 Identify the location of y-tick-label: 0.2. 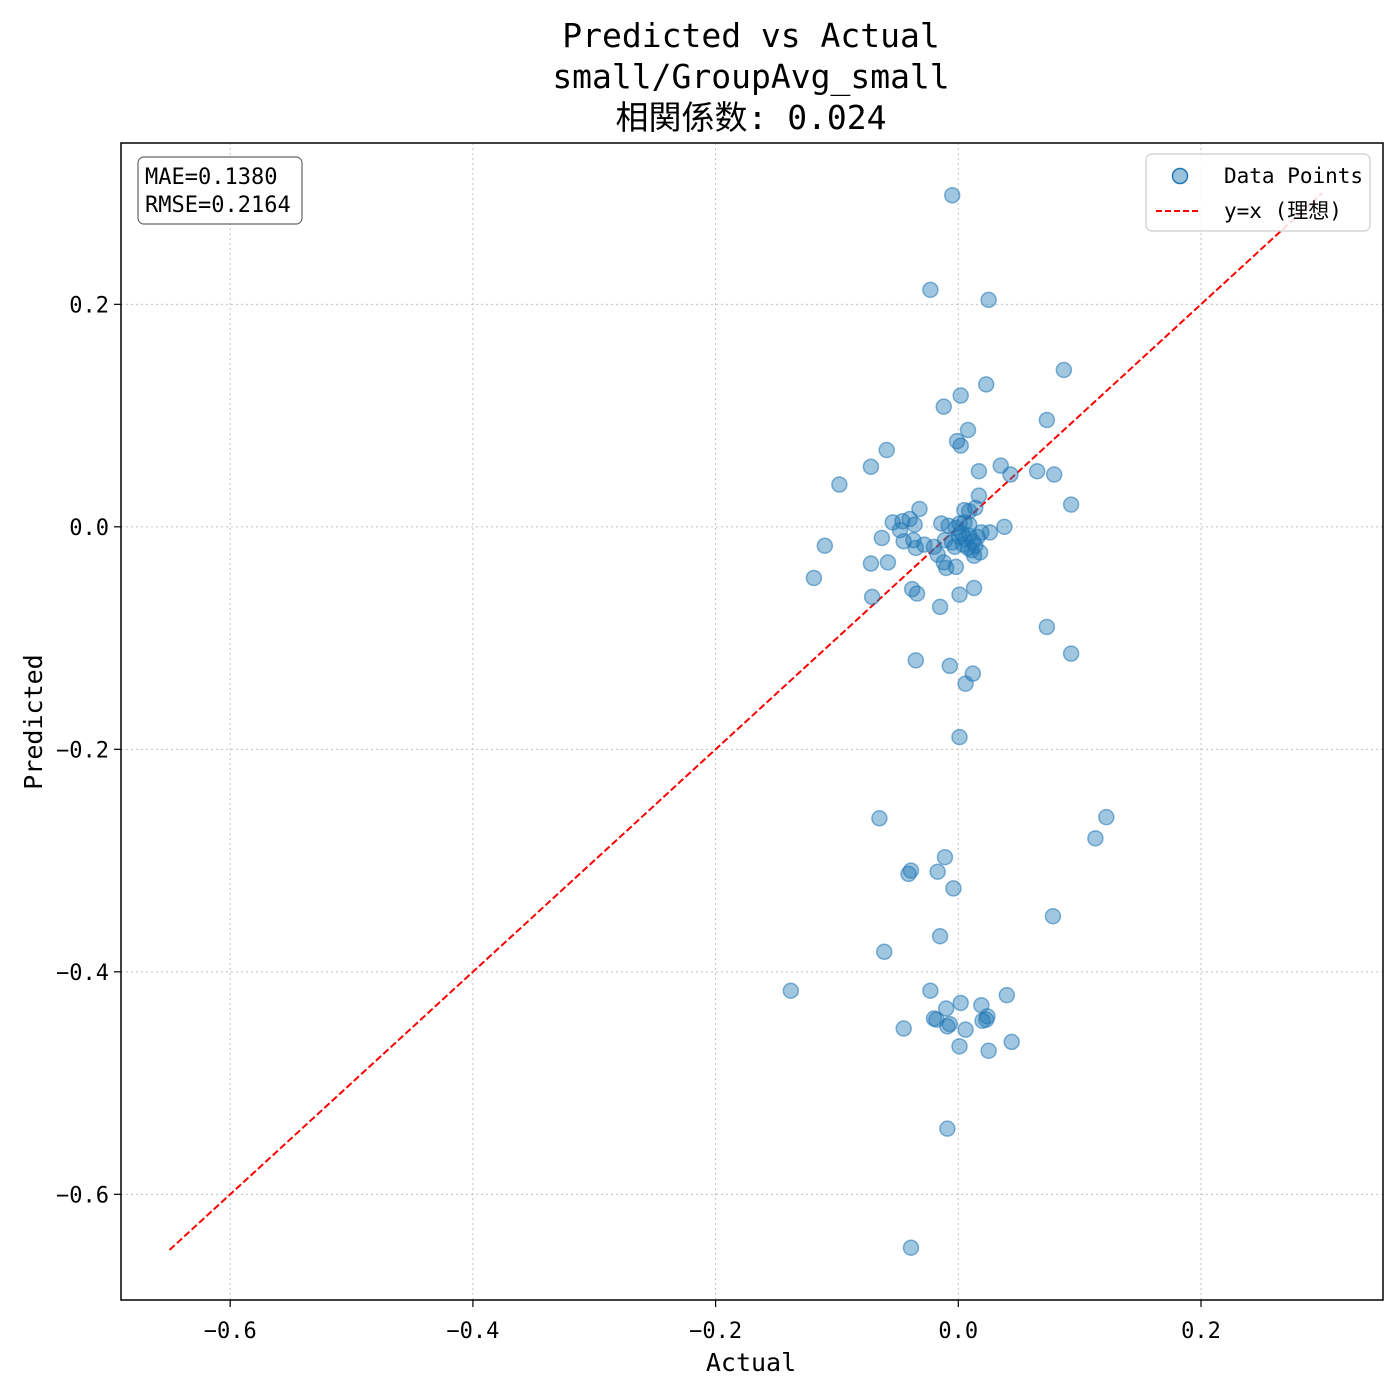
(89, 305).